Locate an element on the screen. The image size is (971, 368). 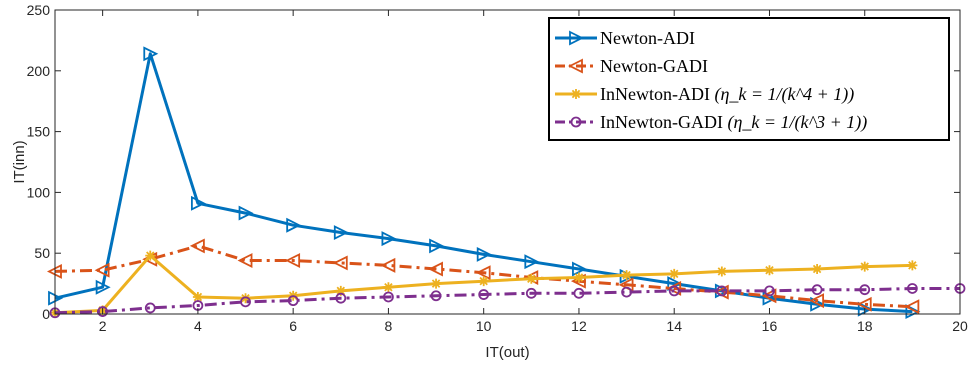
x-tick-label: 10 is located at coordinates (484, 326).